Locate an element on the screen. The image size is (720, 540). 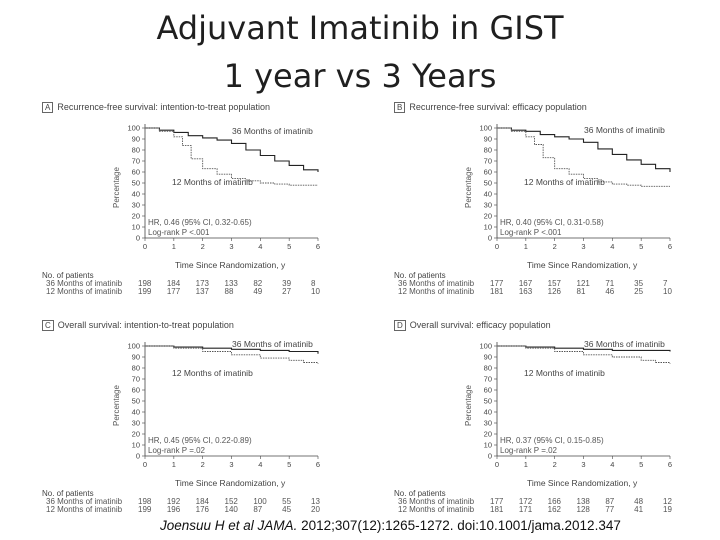
risk-row-value: 13 is located at coordinates (315, 501).